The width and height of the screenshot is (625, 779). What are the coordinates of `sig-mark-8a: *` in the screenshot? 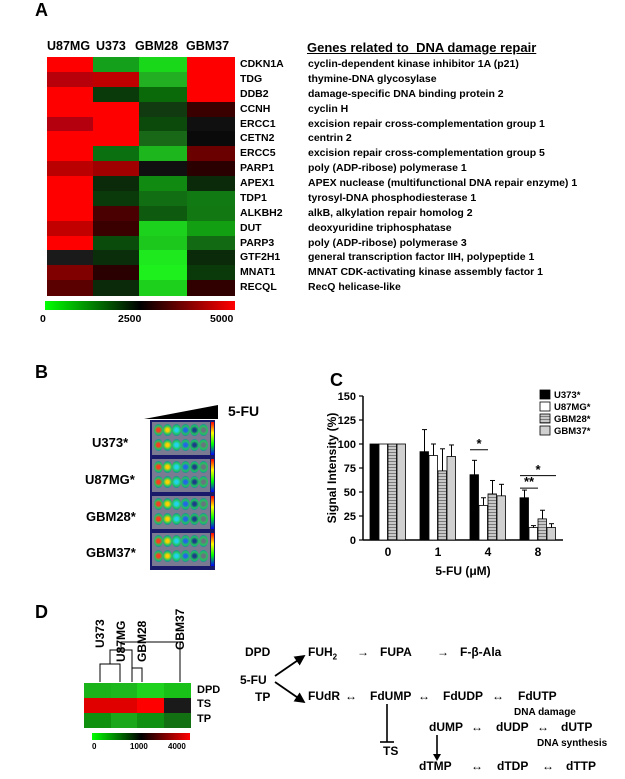 It's located at (538, 469).